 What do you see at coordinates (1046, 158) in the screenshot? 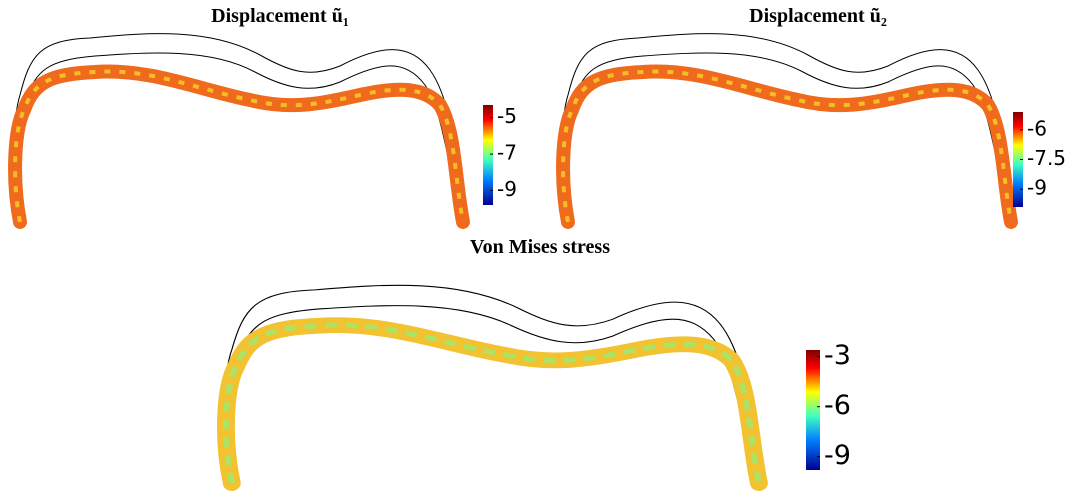
I see `tick-label: -7.5` at bounding box center [1046, 158].